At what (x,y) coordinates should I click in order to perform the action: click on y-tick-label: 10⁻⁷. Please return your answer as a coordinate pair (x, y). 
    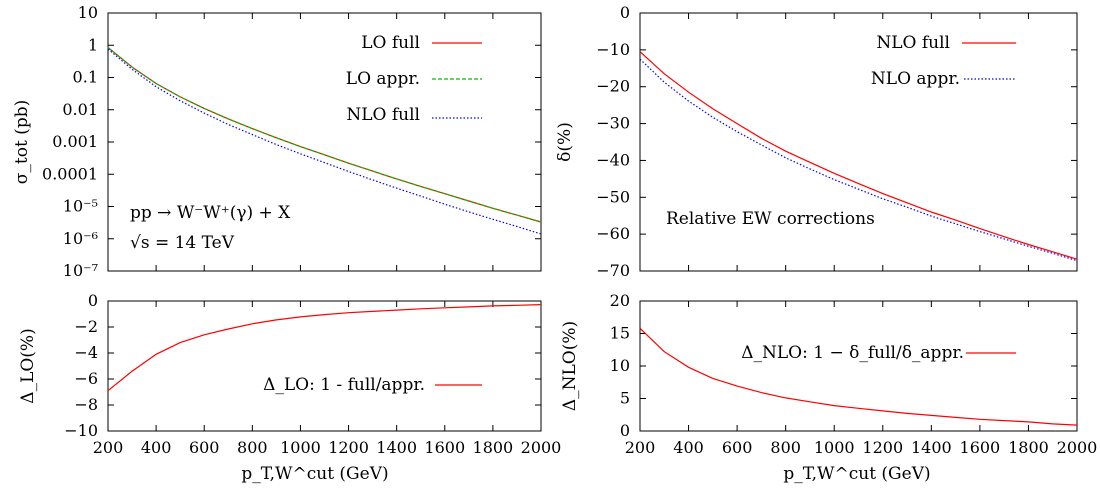
    Looking at the image, I should click on (80, 270).